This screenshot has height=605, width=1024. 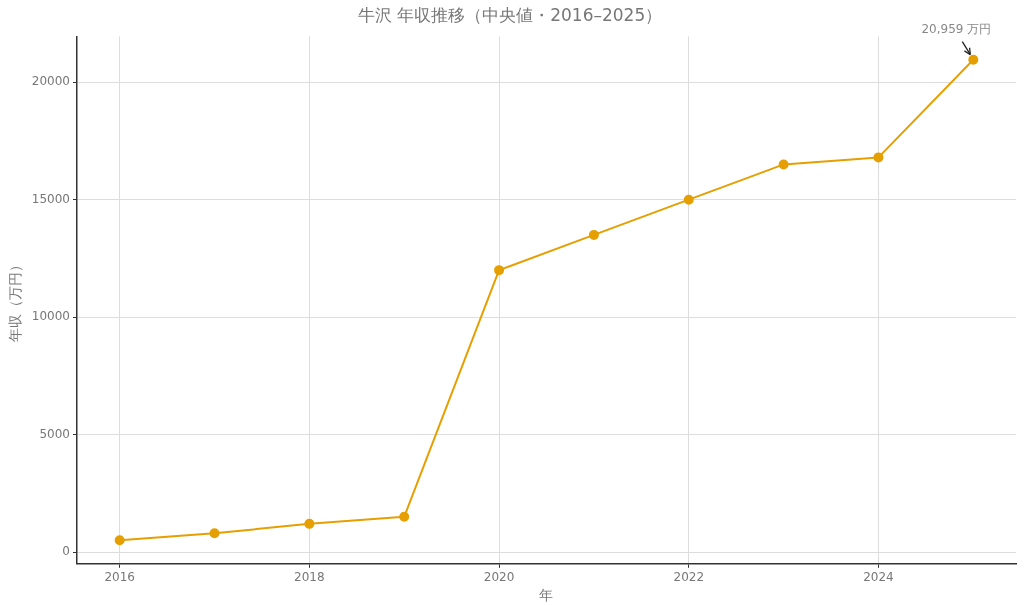 What do you see at coordinates (50, 316) in the screenshot?
I see `y-tick-label: 10000` at bounding box center [50, 316].